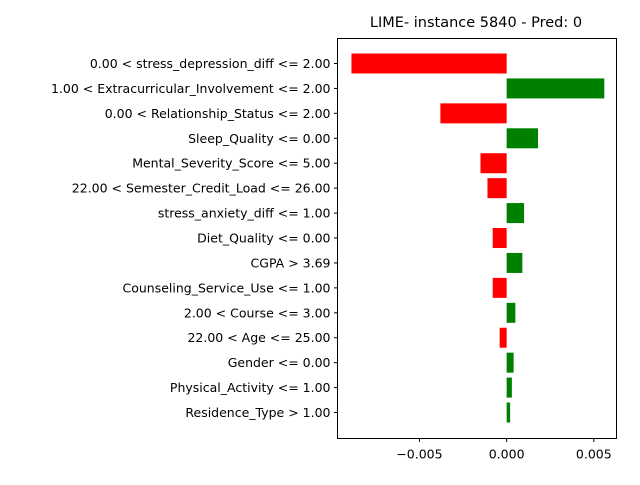 This screenshot has width=640, height=485. Describe the element at coordinates (231, 163) in the screenshot. I see `category-label: Mental_Severity_Score <= 5.00` at that location.